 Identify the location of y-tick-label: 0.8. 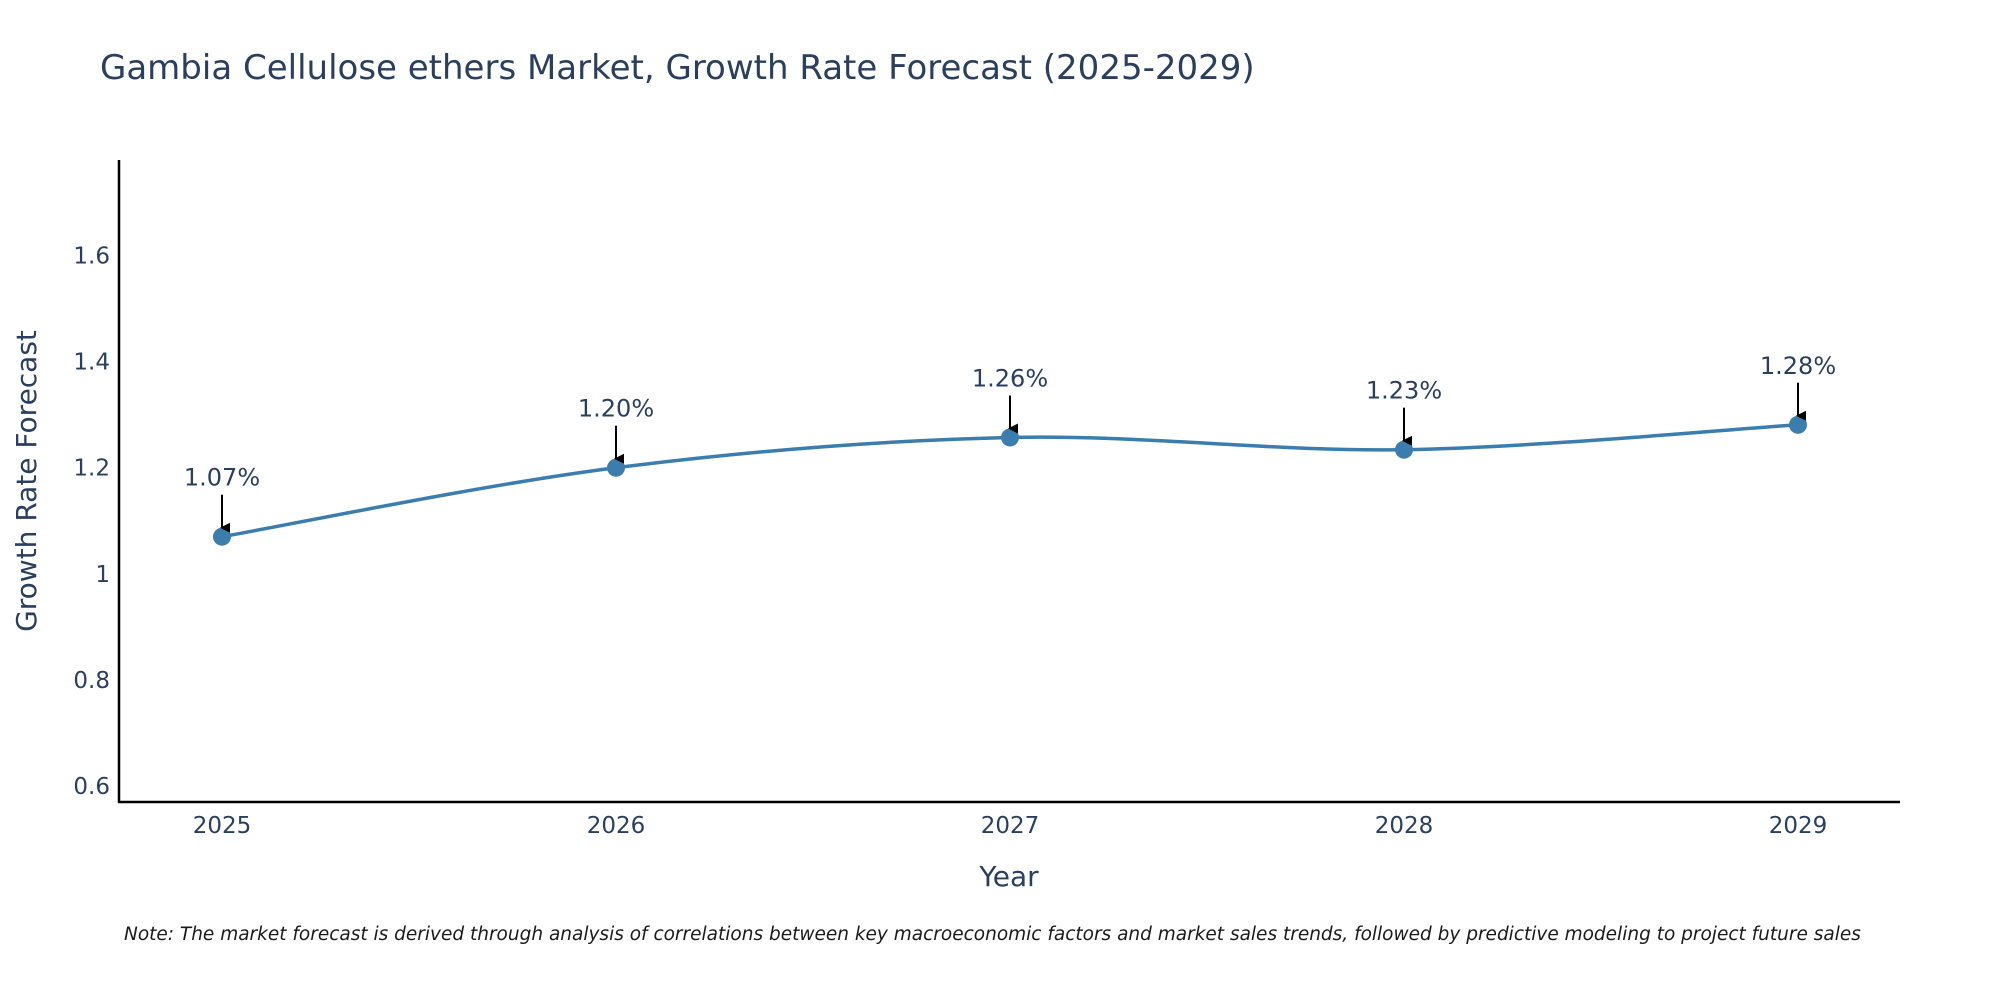
(91, 681).